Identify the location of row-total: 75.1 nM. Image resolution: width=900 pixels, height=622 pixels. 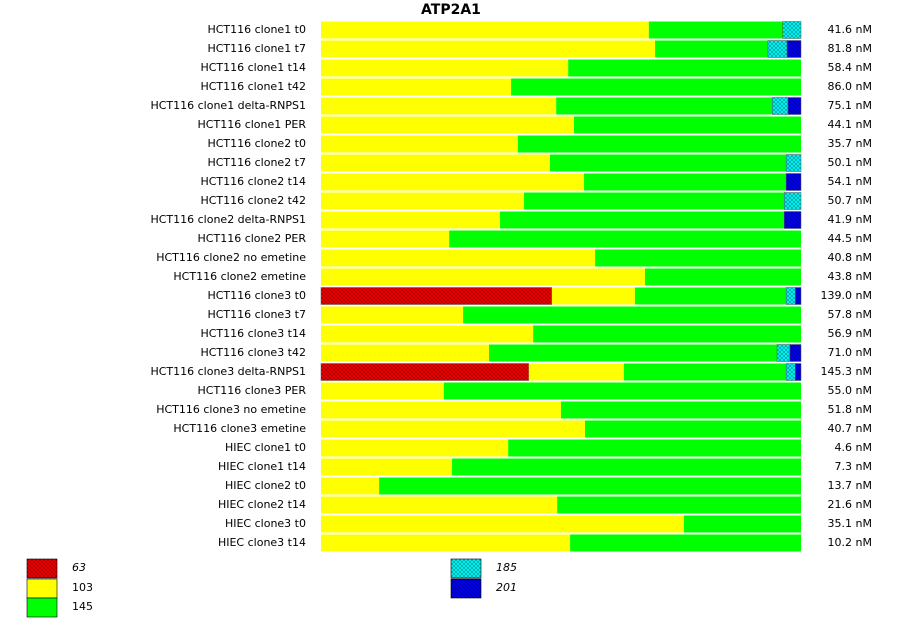
(850, 105).